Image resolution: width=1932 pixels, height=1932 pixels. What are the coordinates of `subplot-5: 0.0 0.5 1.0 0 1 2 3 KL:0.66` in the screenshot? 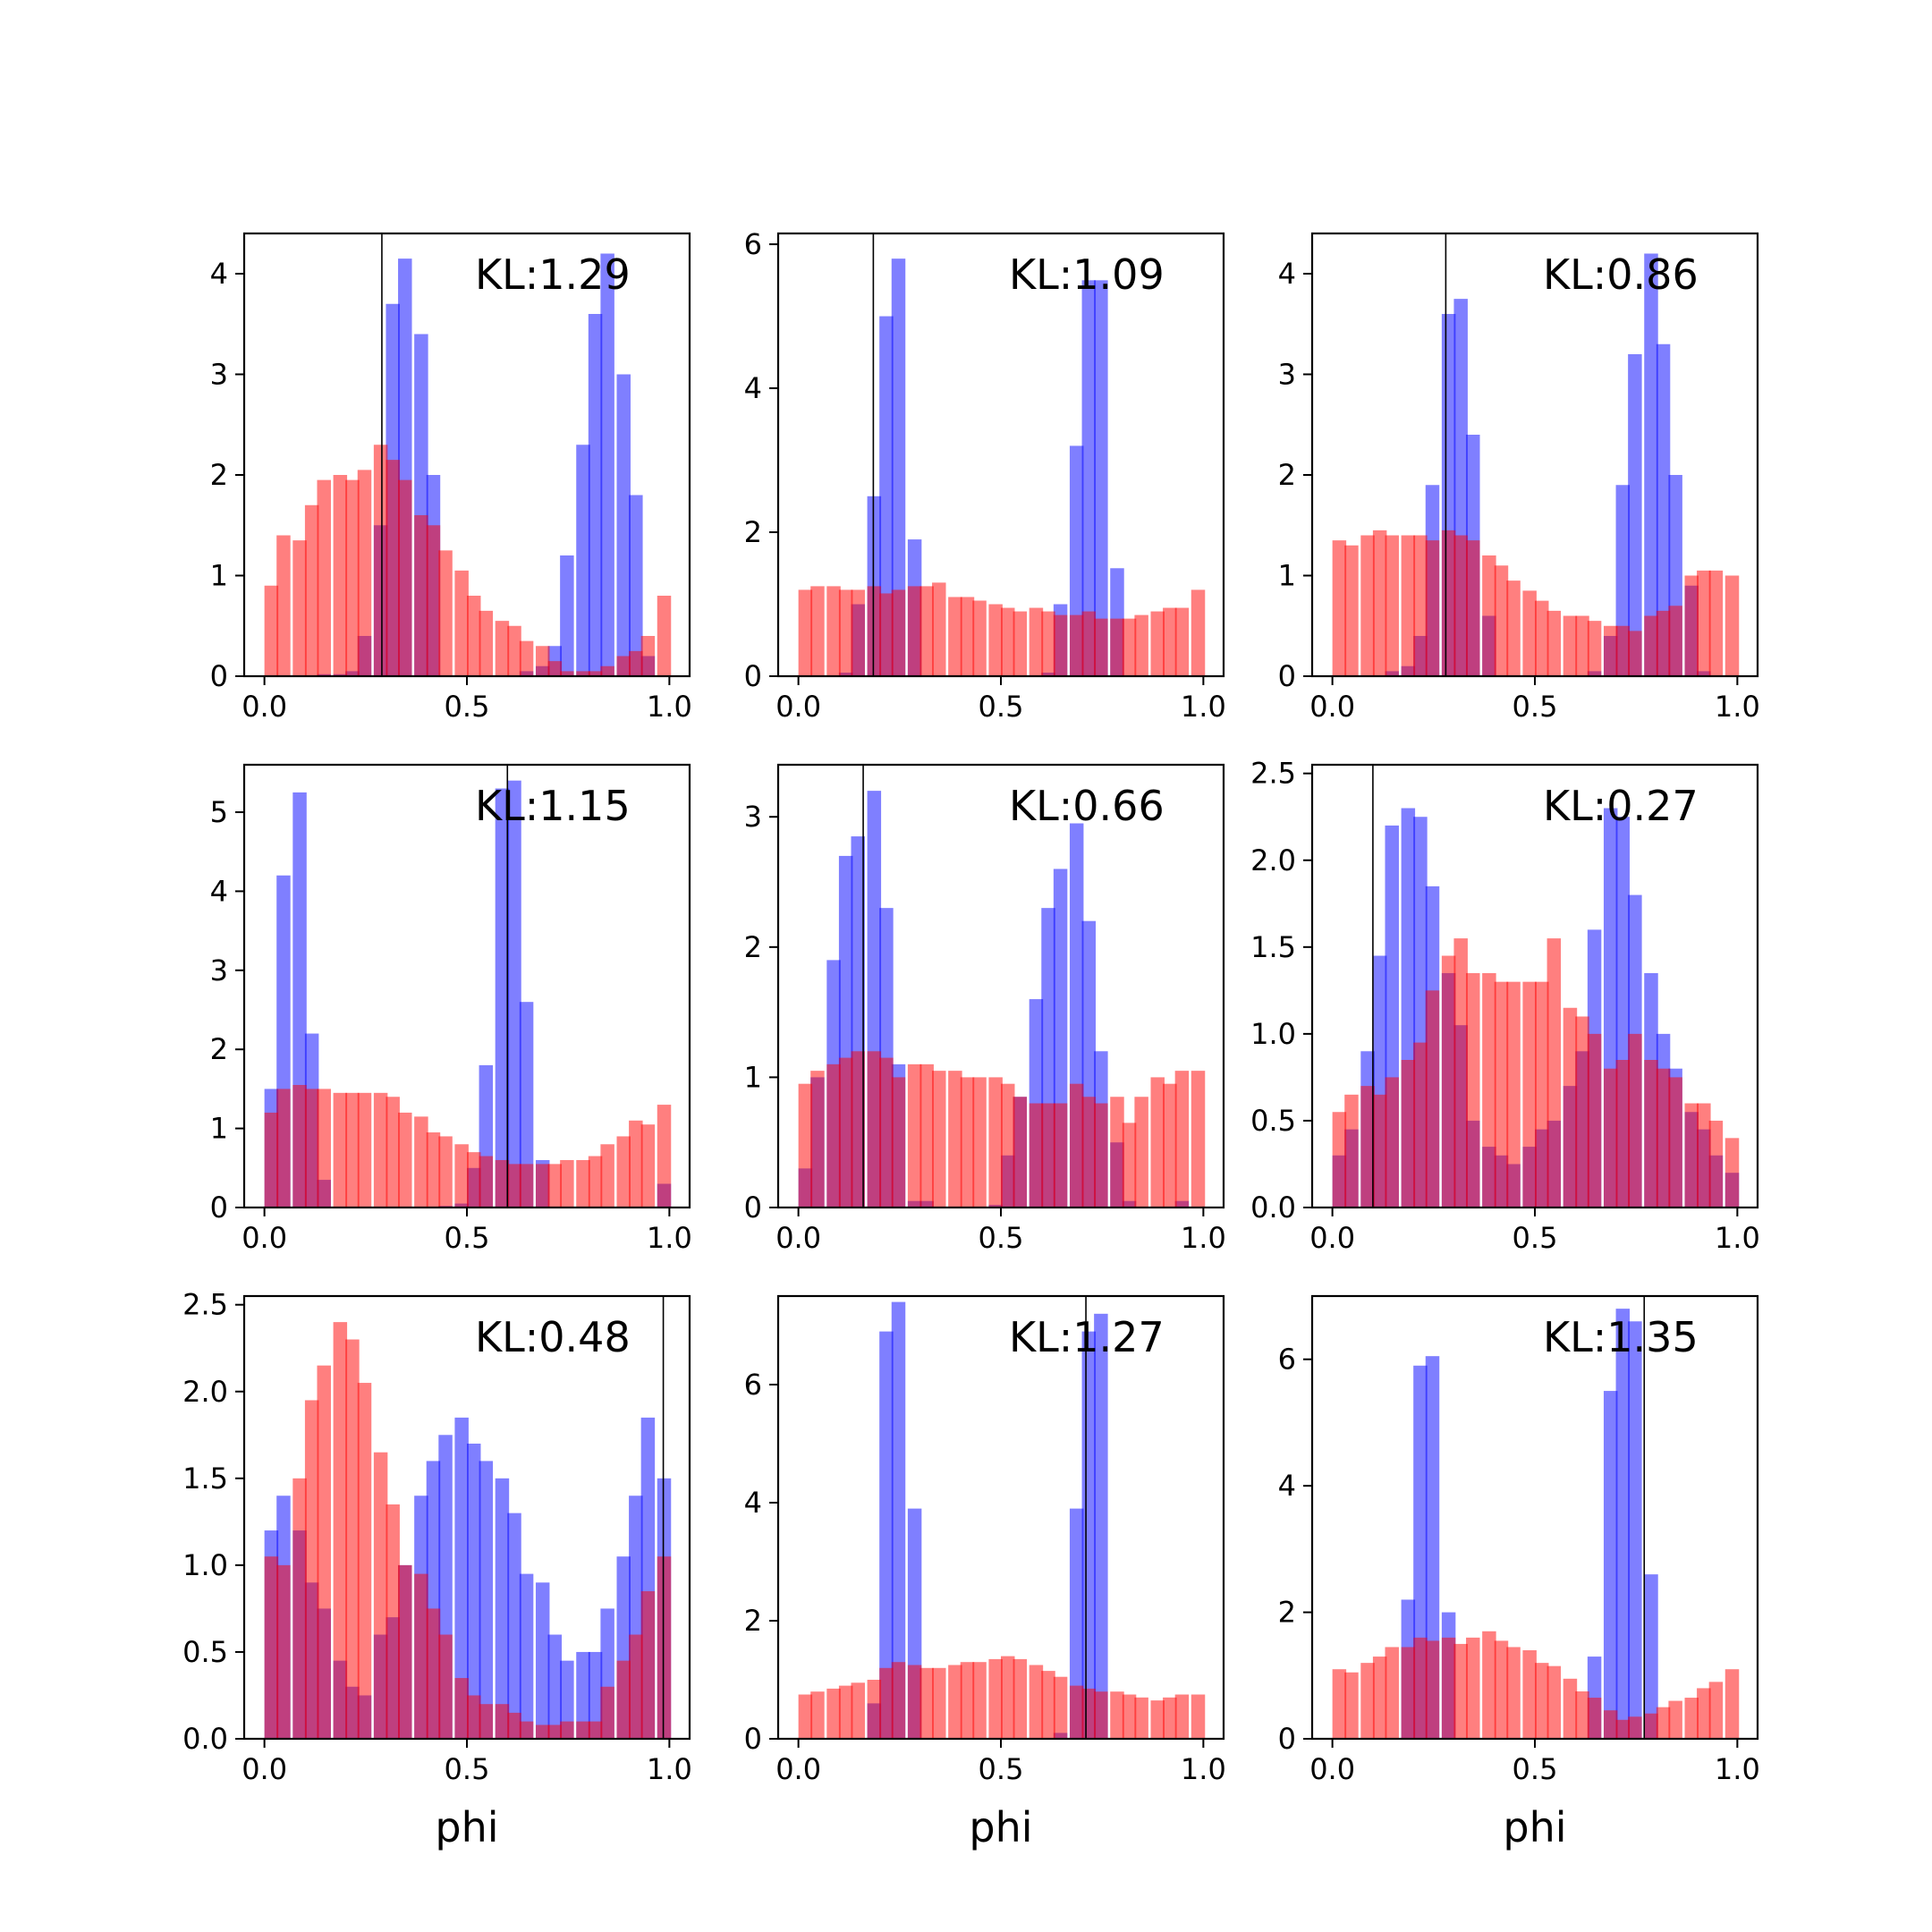 It's located at (985, 1009).